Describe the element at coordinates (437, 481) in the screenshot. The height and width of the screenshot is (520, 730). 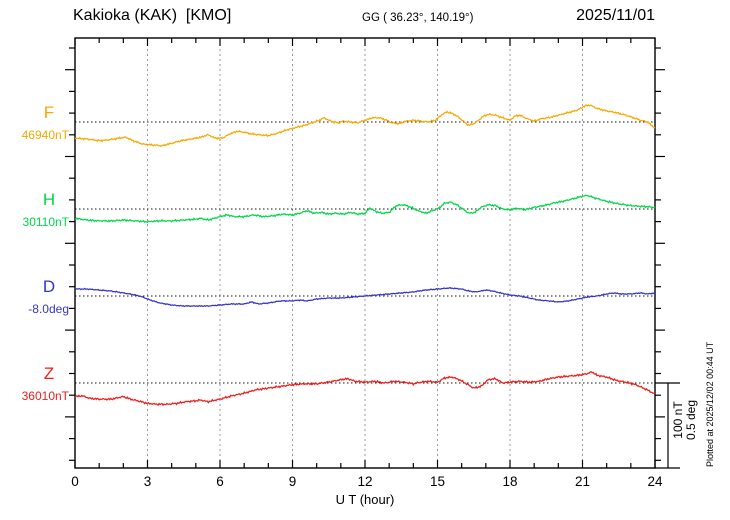
I see `x-tick-label-15: 15` at that location.